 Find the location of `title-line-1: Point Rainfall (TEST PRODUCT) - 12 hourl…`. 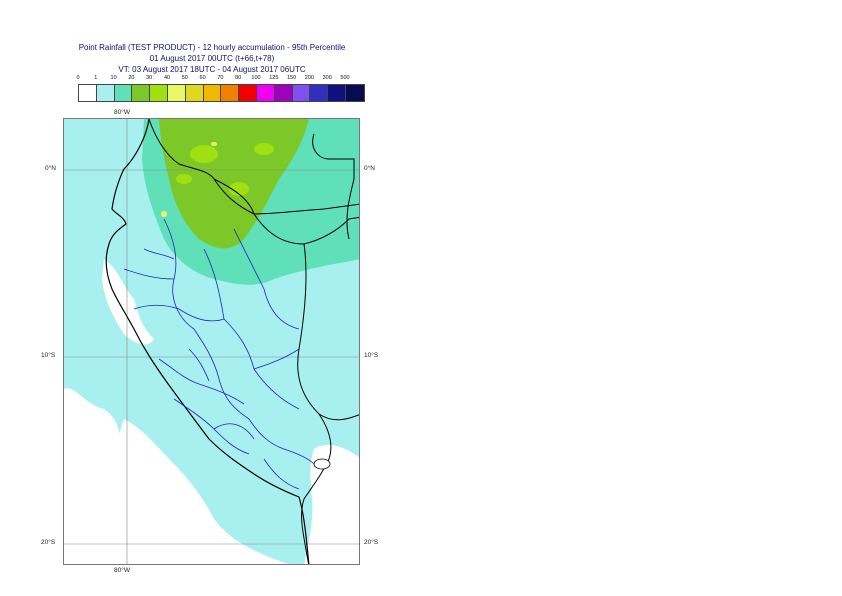

title-line-1: Point Rainfall (TEST PRODUCT) - 12 hourl… is located at coordinates (212, 47).